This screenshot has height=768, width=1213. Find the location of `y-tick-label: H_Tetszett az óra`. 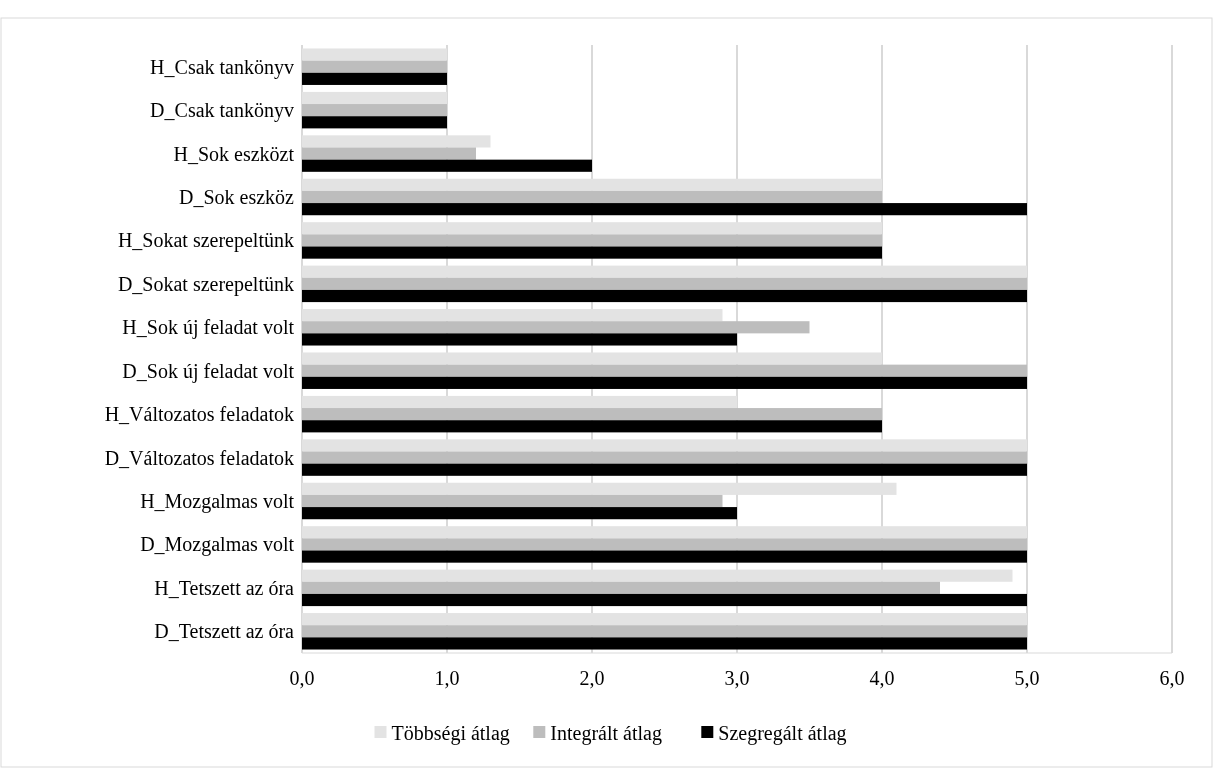

y-tick-label: H_Tetszett az óra is located at coordinates (224, 587).